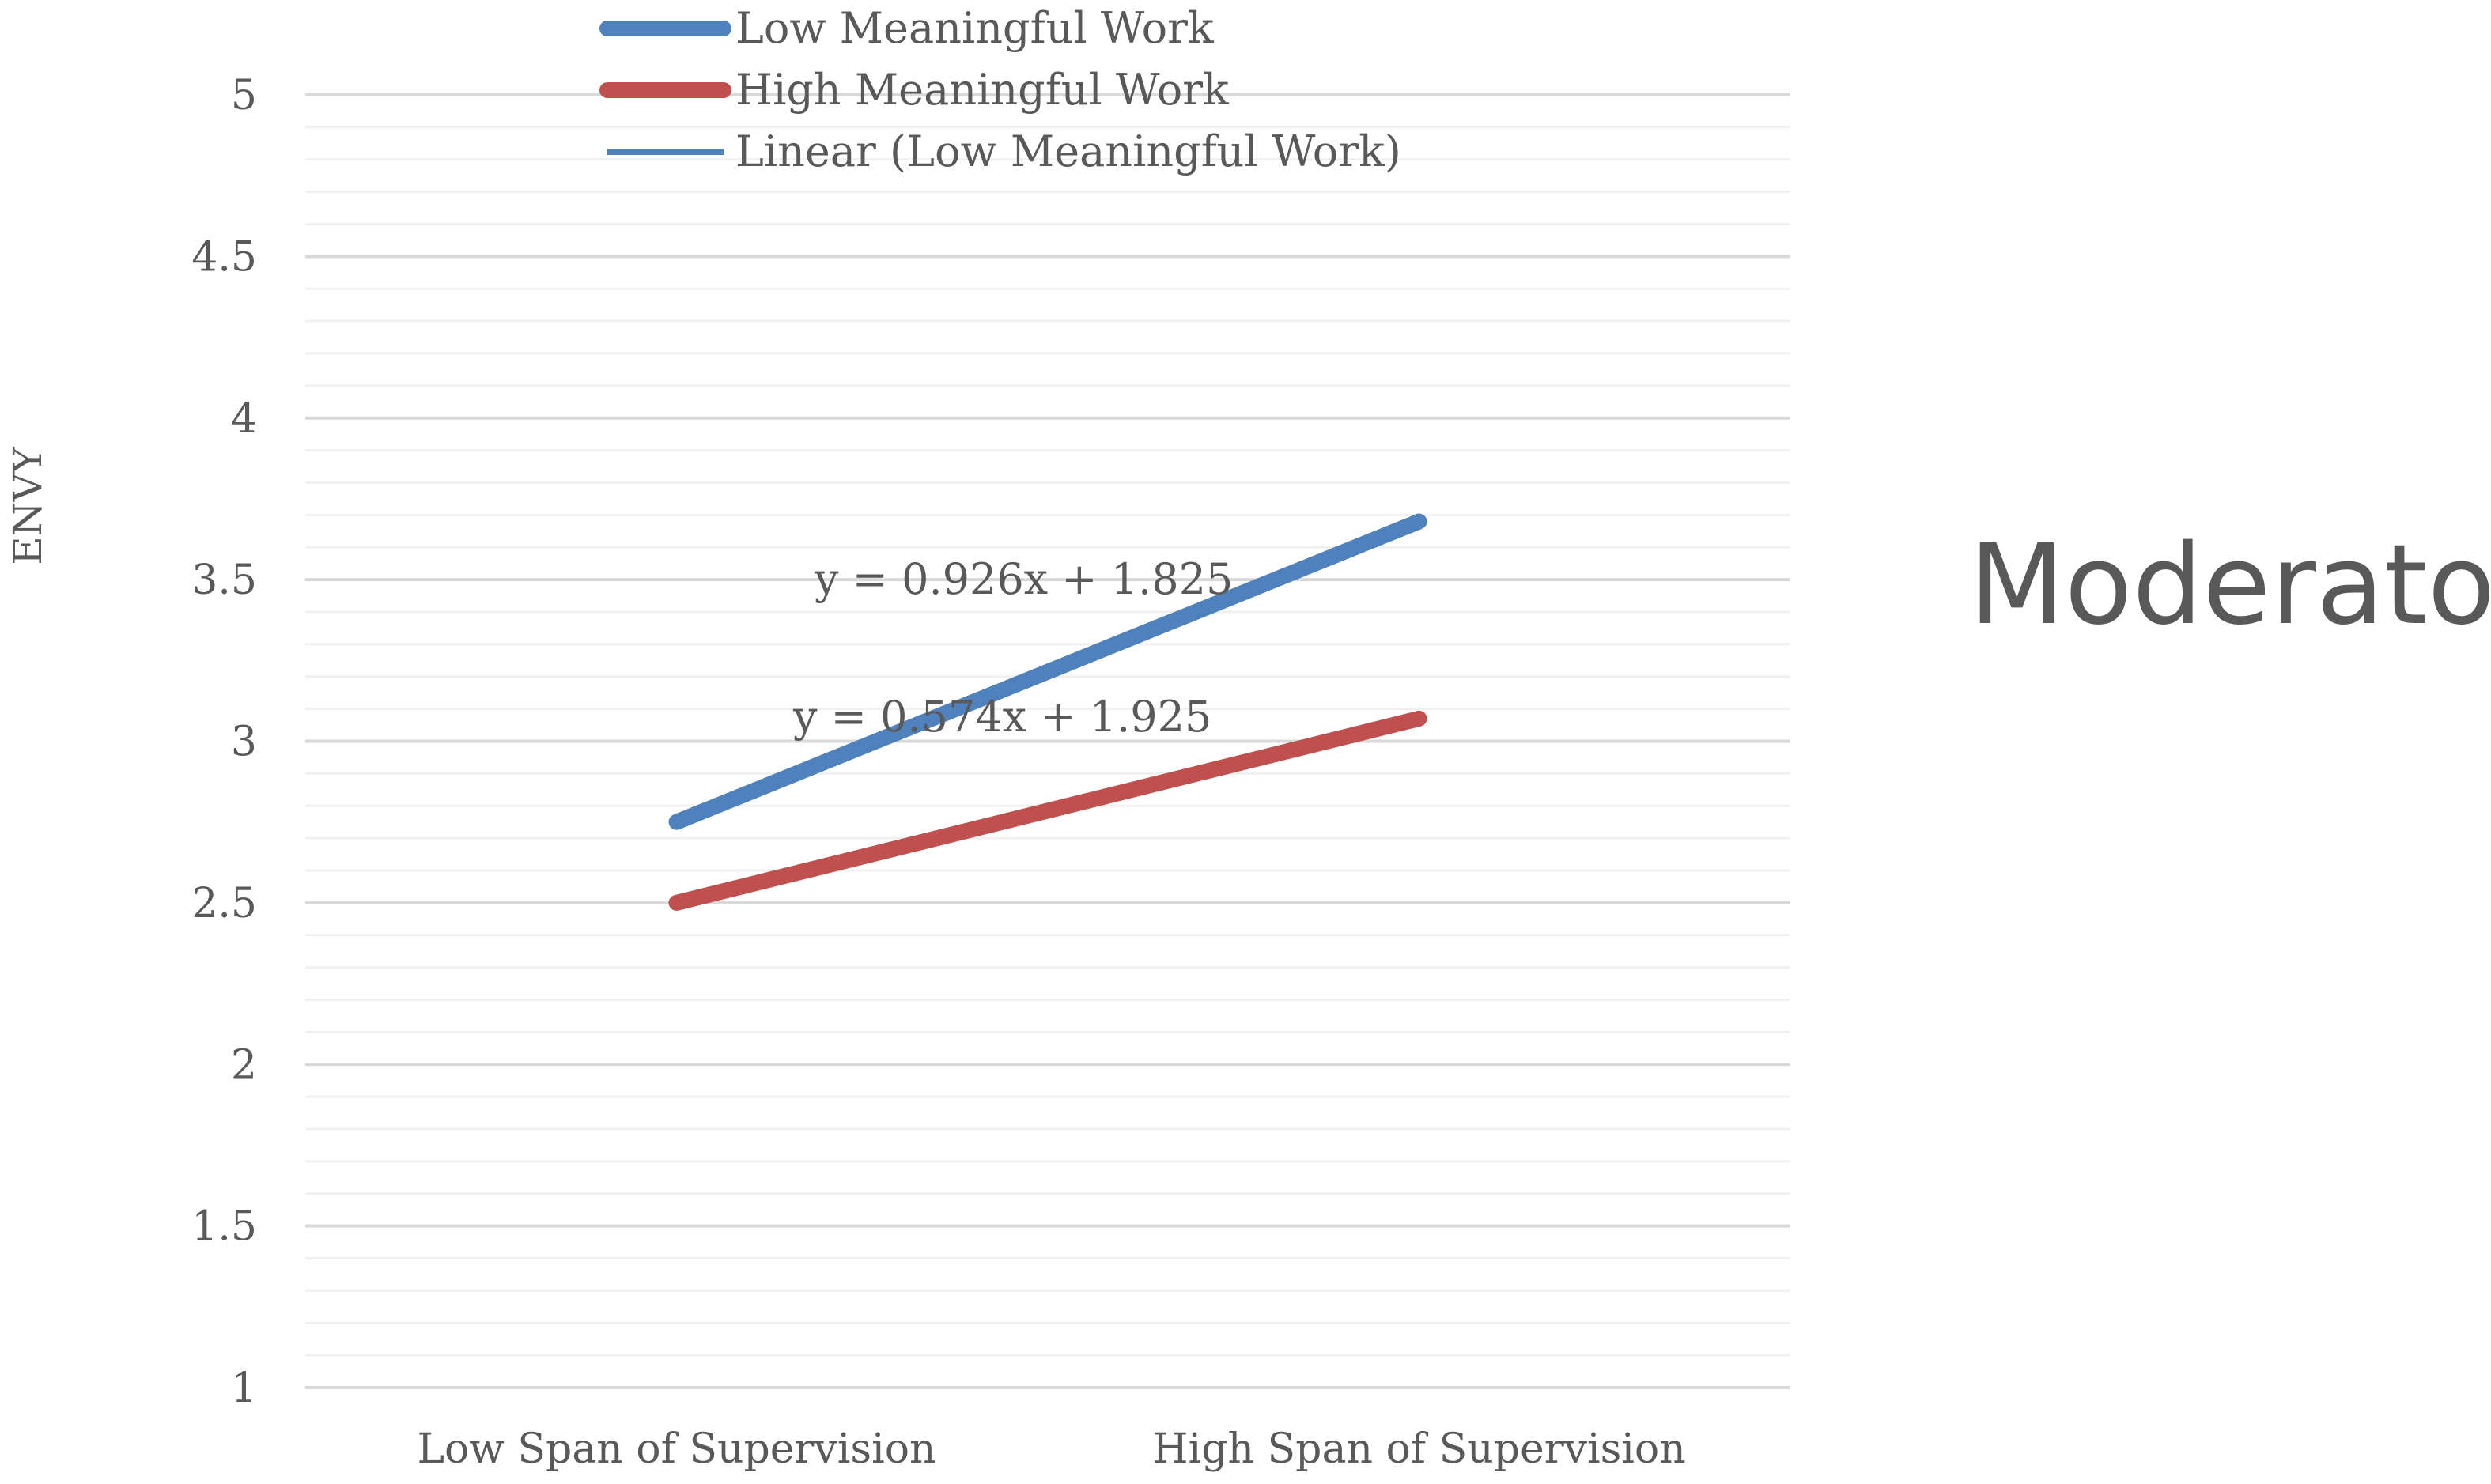 The image size is (2491, 1484). I want to click on x-tick-label: Low Span of Supervision, so click(676, 1449).